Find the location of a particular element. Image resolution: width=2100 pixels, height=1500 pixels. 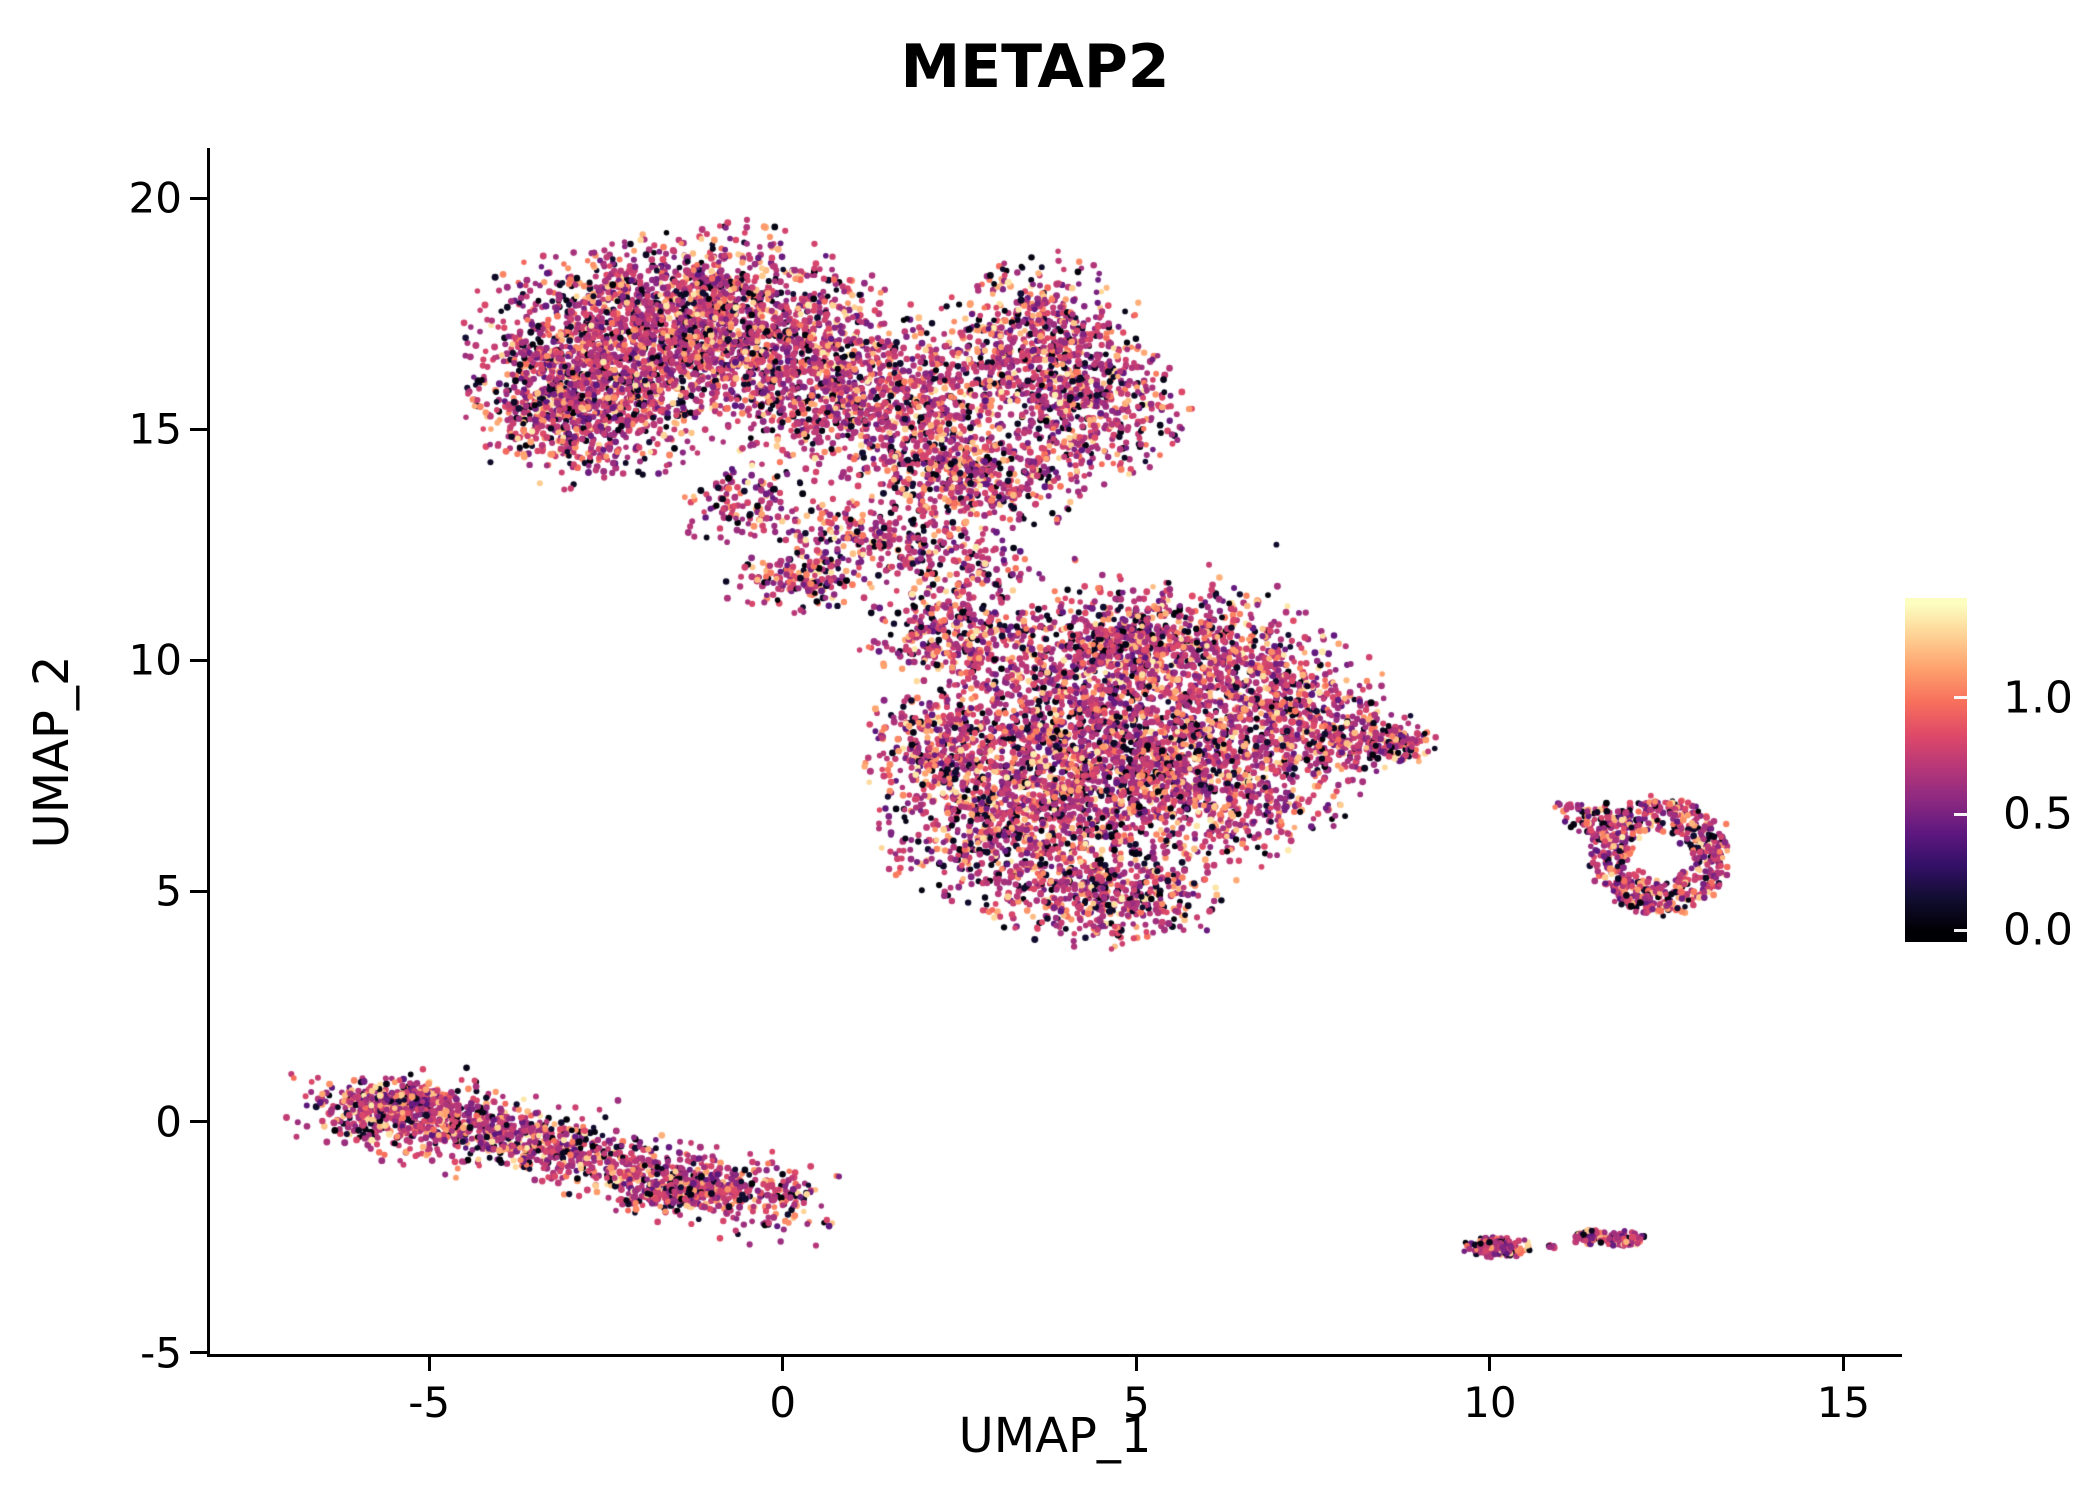

x-tick-label: 0 is located at coordinates (783, 1402).